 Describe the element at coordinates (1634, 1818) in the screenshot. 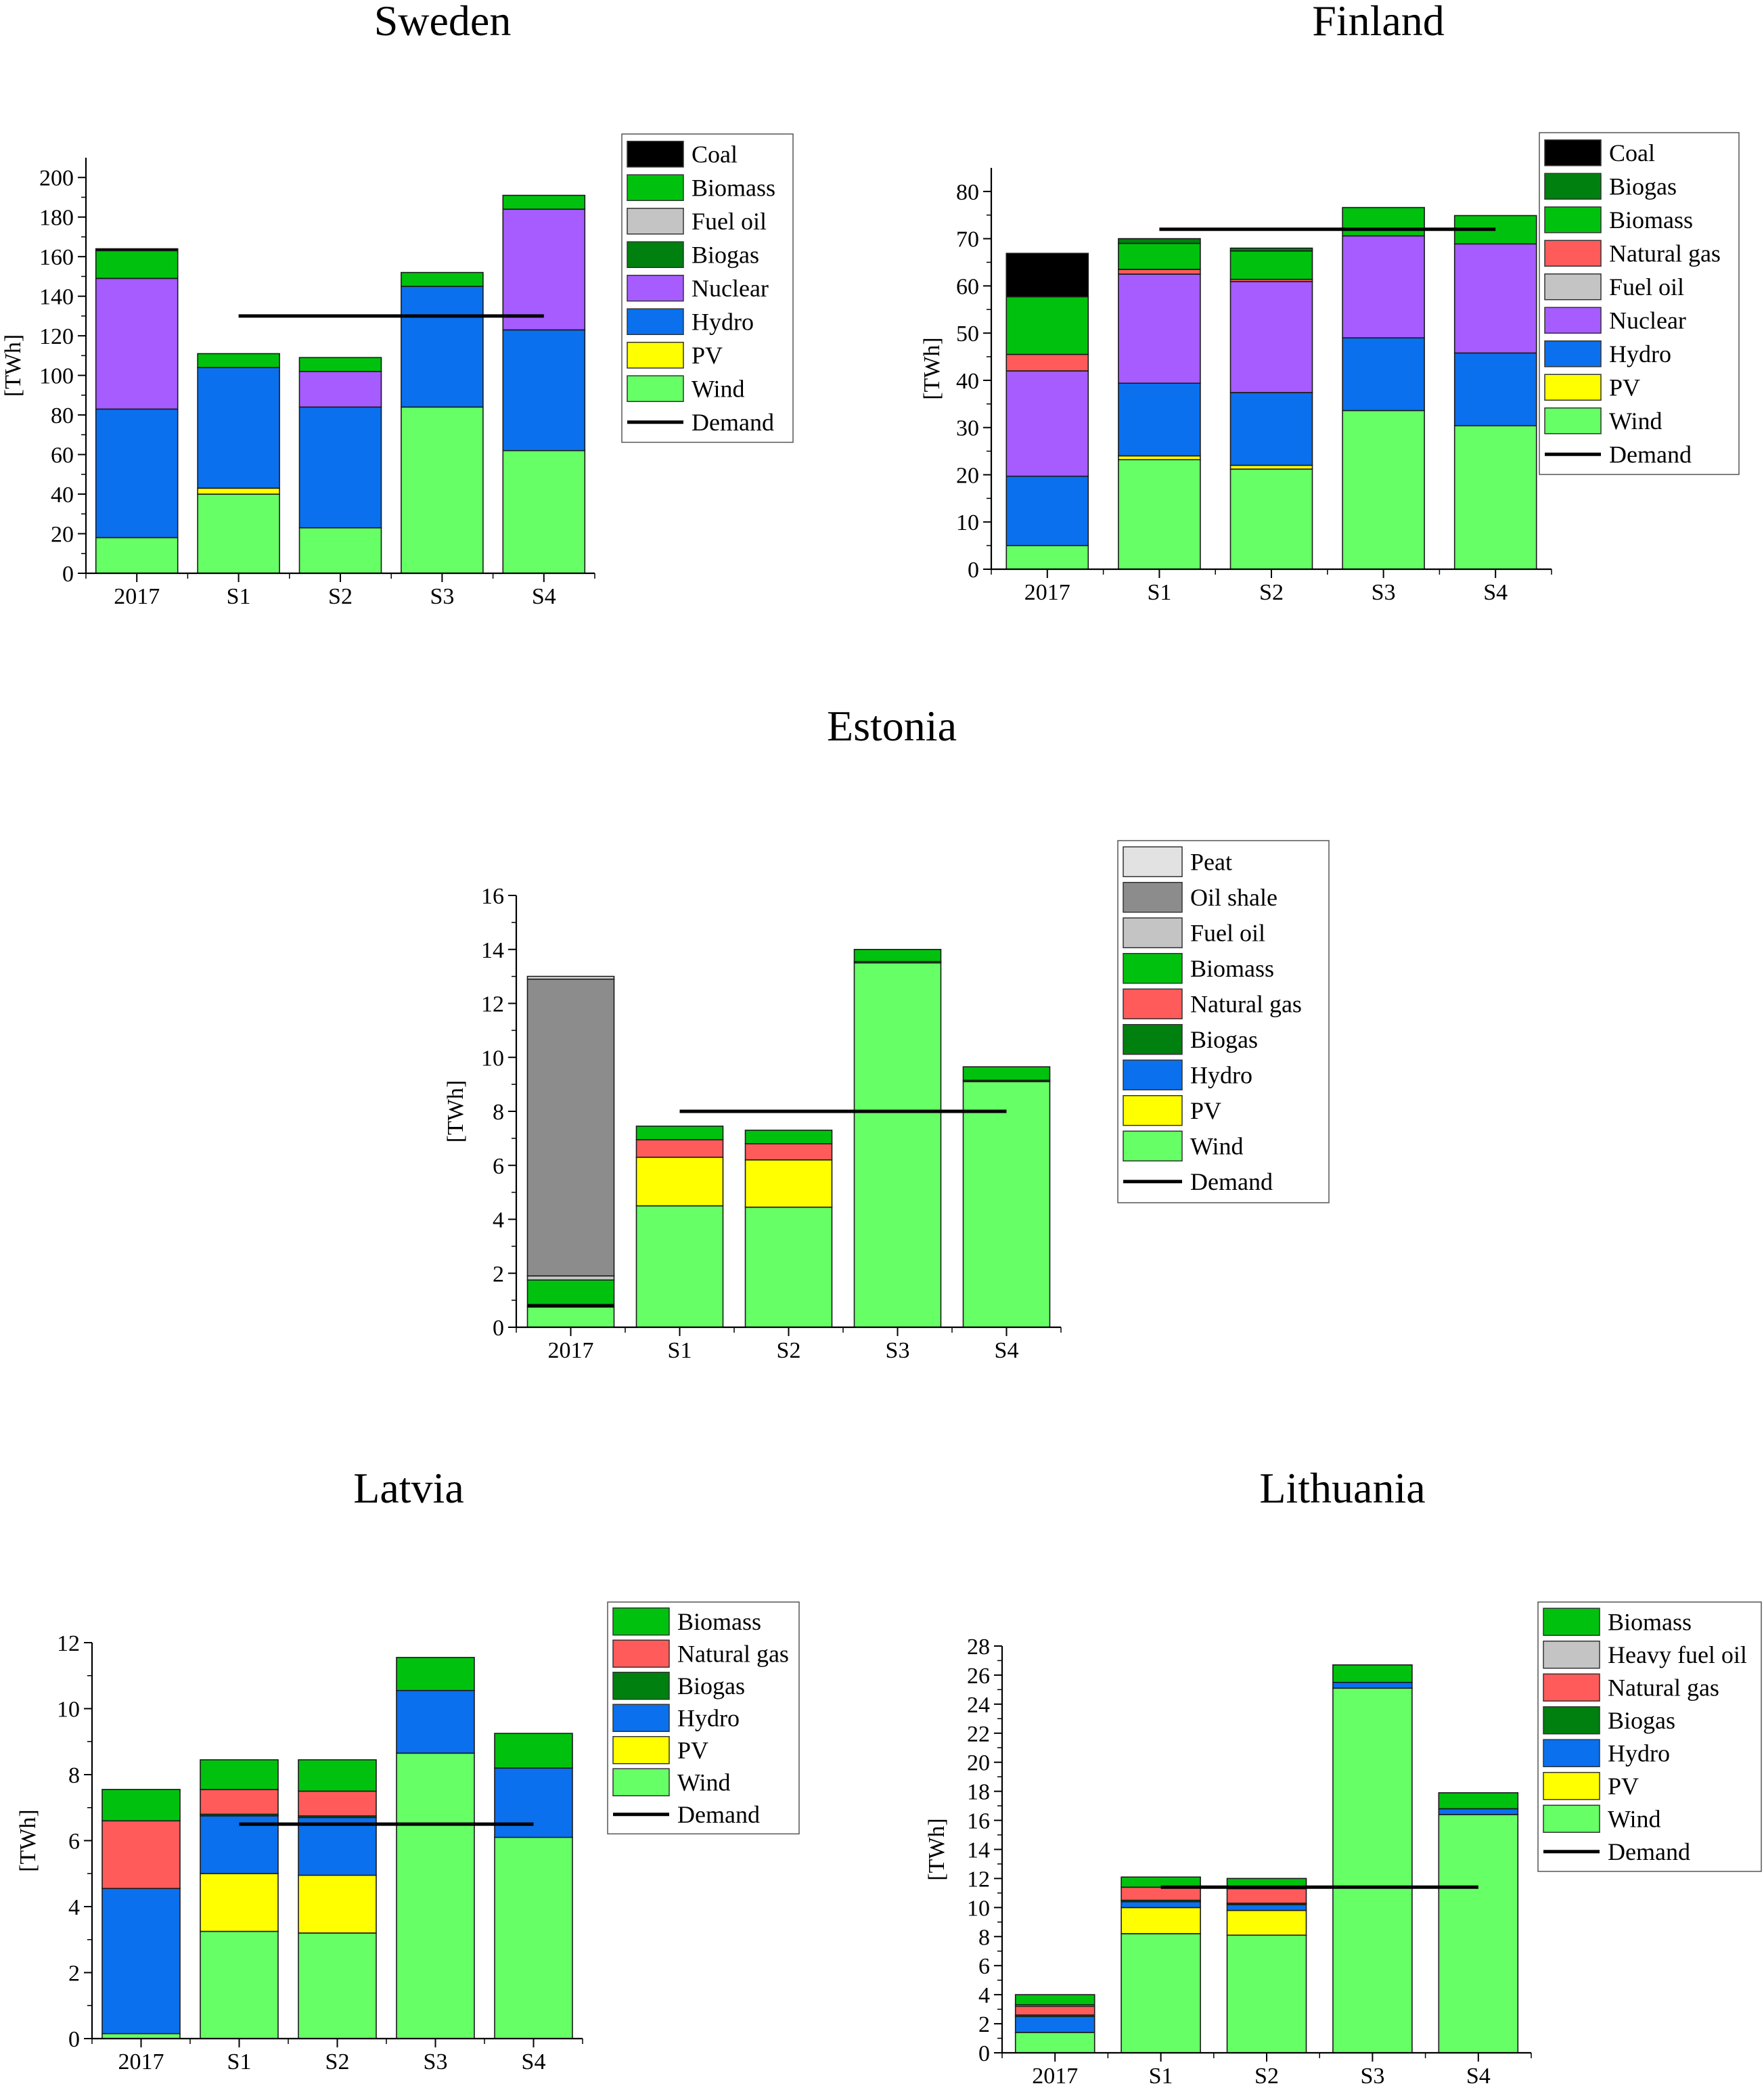

I see `lithuania-legend-label-wind: Wind` at that location.